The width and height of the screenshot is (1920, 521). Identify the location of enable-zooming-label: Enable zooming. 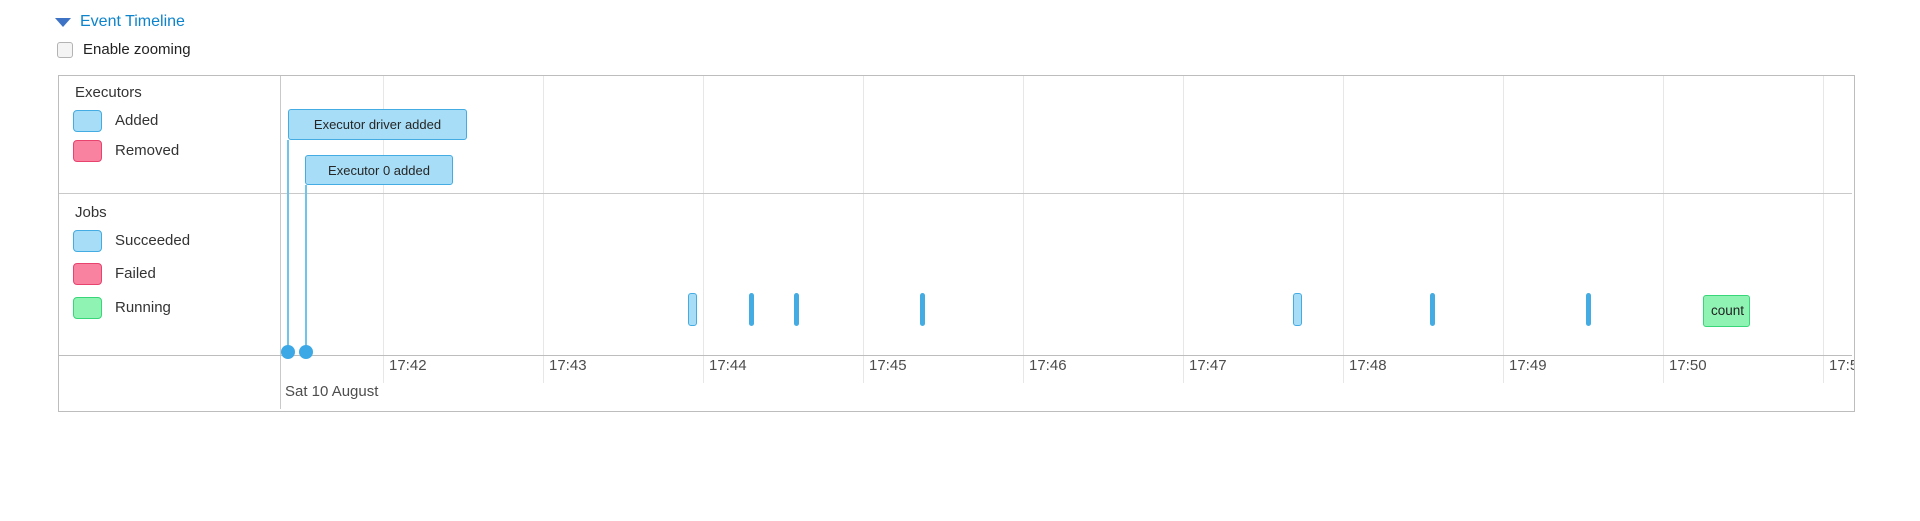
(137, 49).